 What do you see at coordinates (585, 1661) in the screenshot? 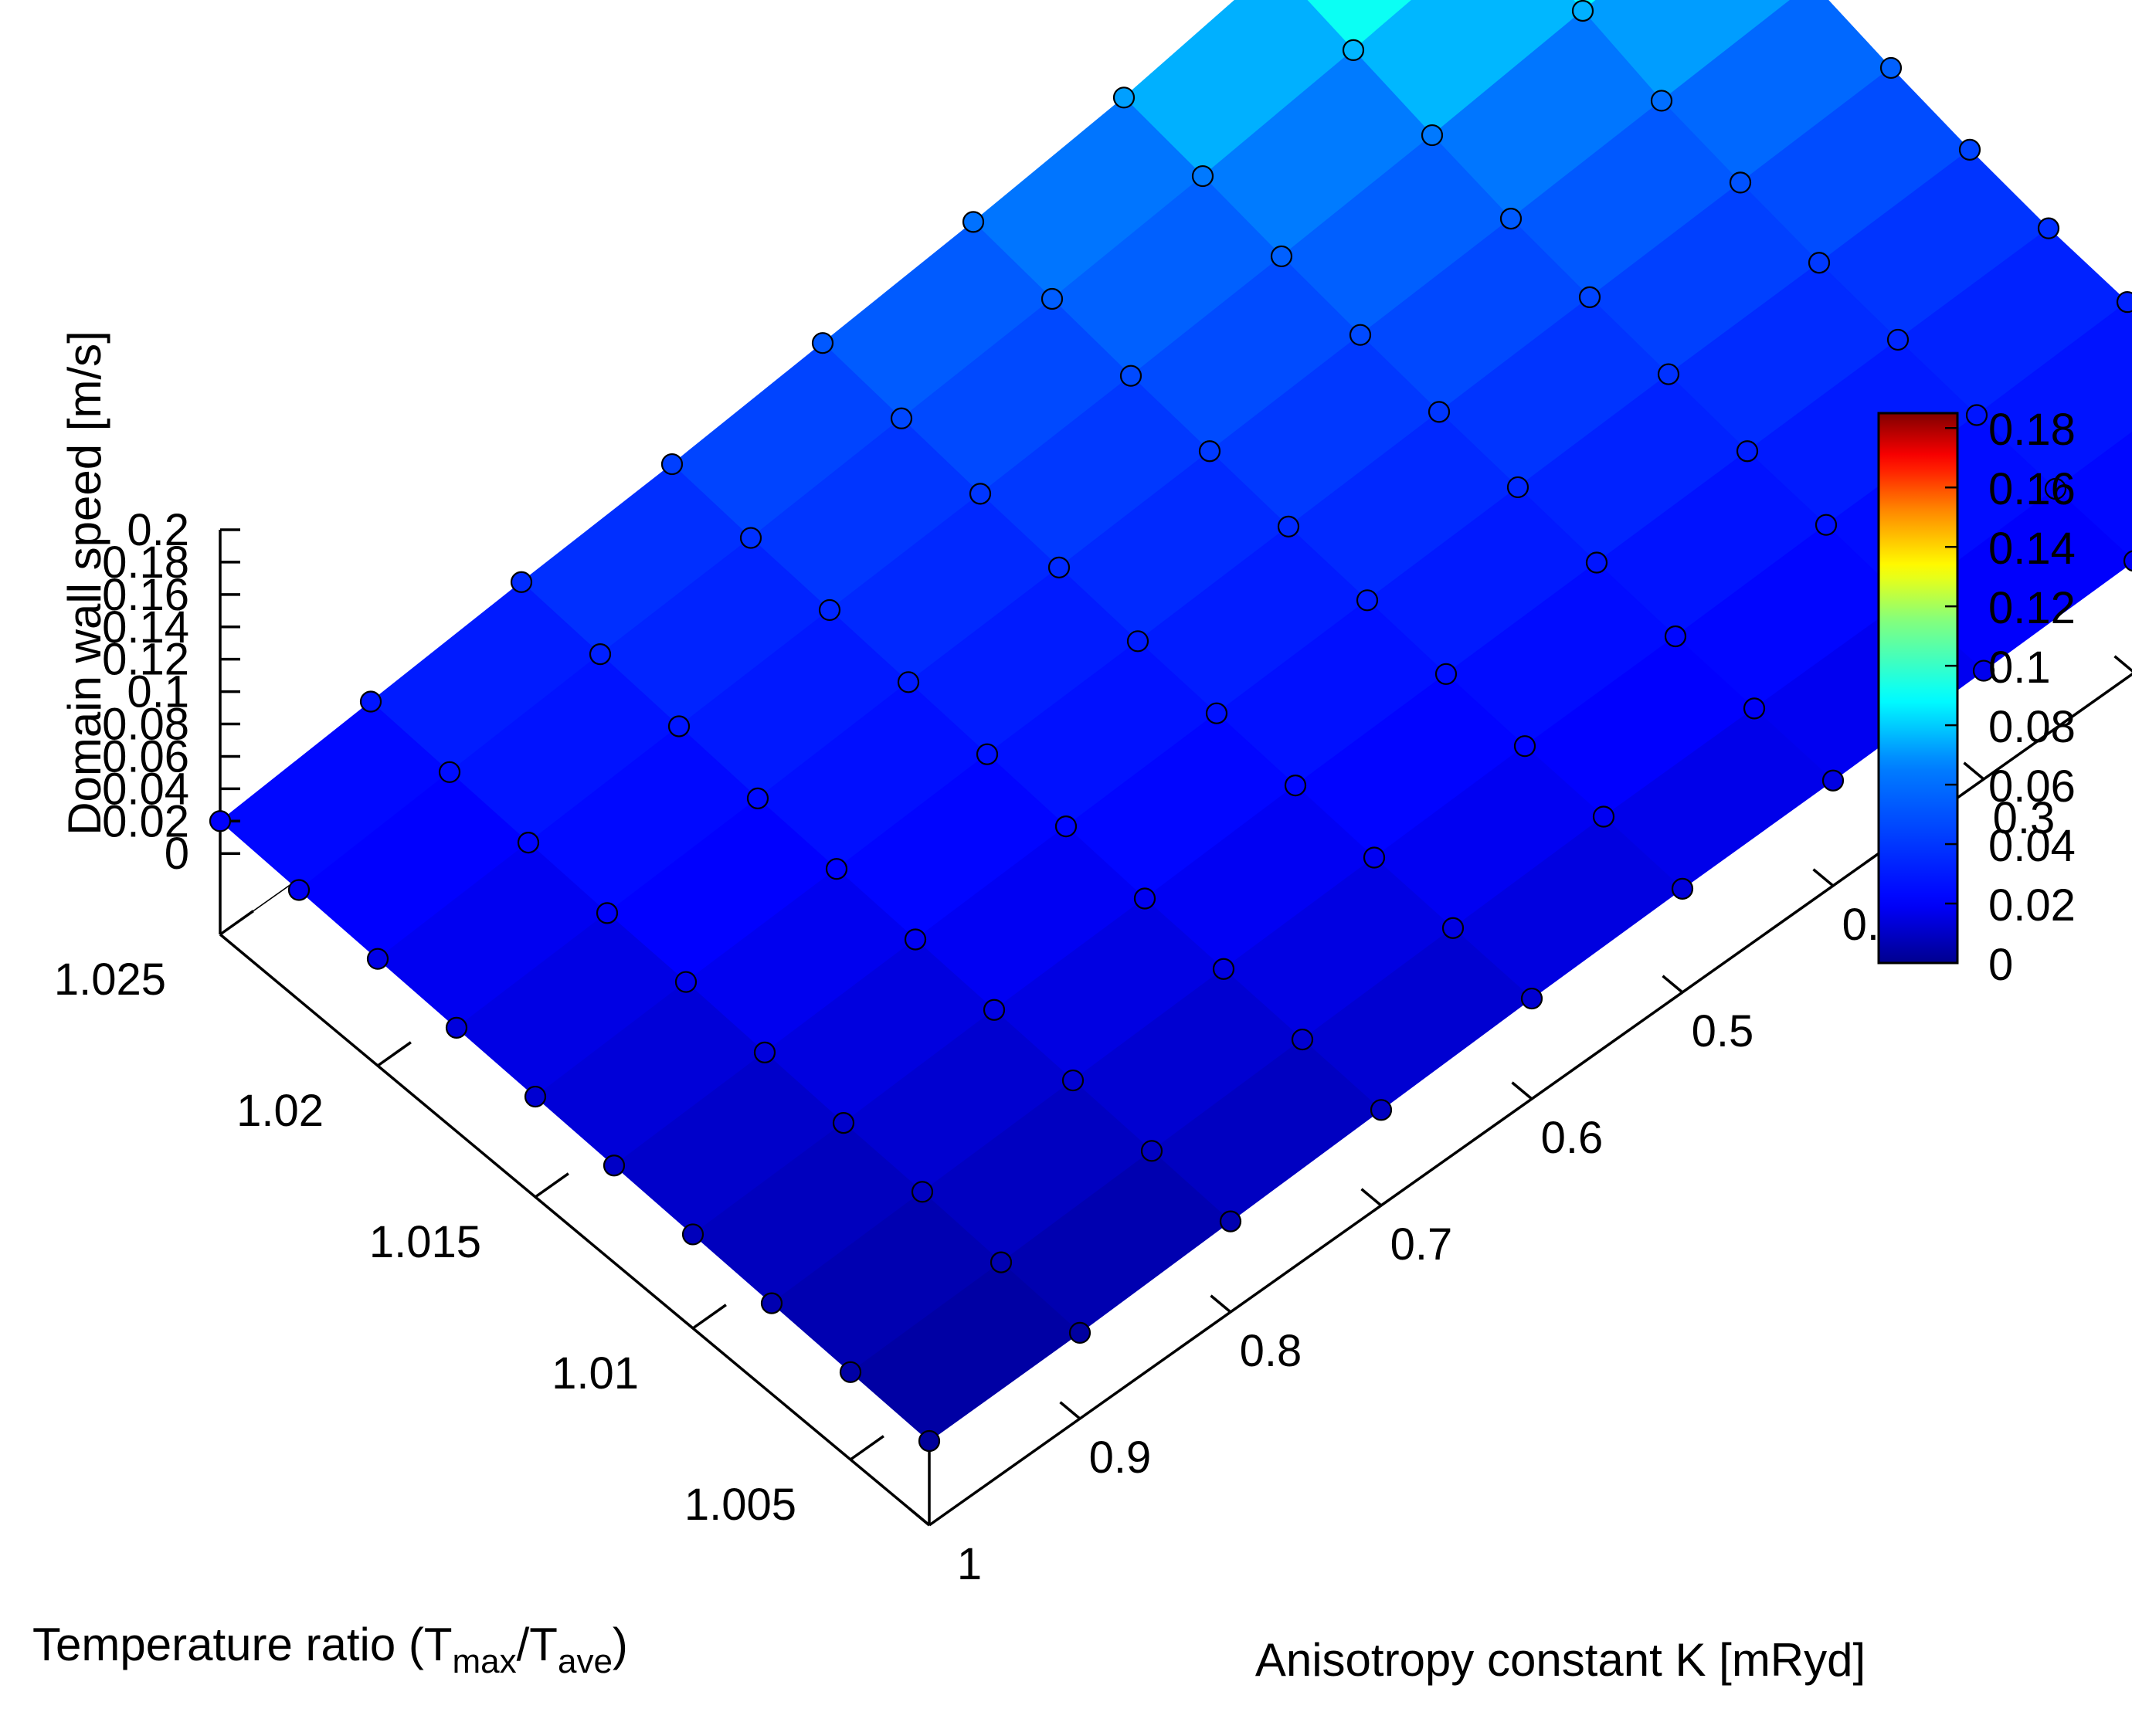
I see `y-label-sub-ave: ave` at bounding box center [585, 1661].